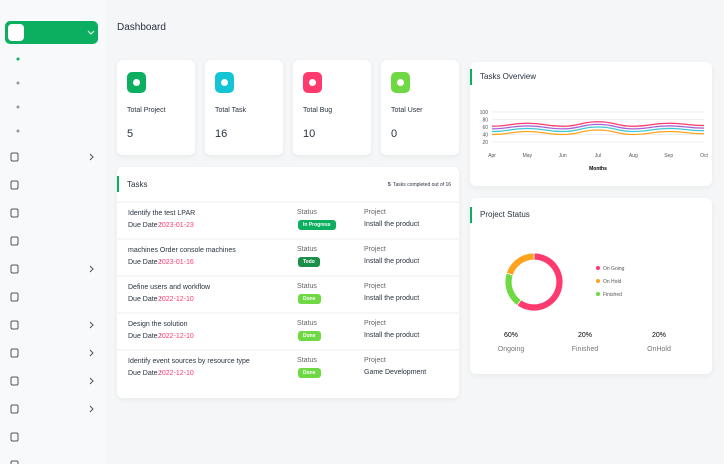 This screenshot has height=464, width=724. Describe the element at coordinates (221, 134) in the screenshot. I see `stat-value: 16` at that location.